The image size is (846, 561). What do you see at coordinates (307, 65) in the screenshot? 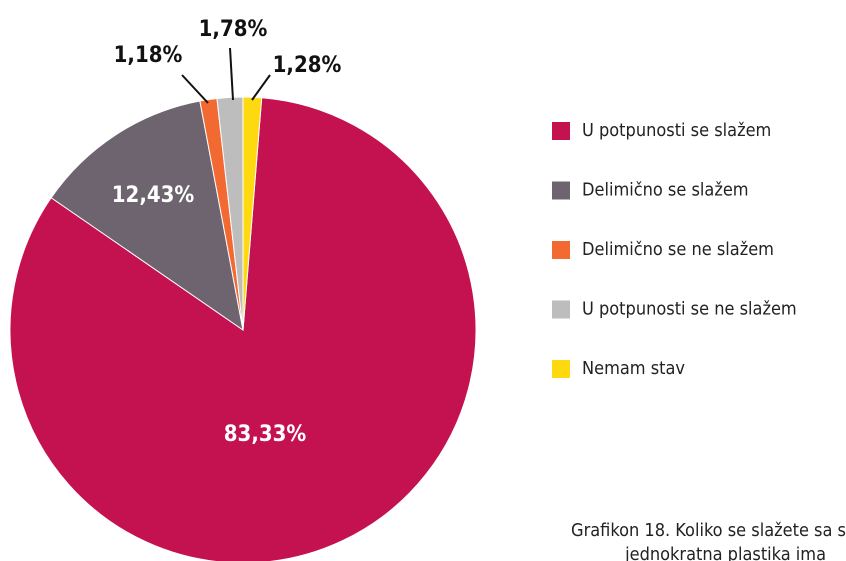
I see `data-label: 1,28%` at bounding box center [307, 65].